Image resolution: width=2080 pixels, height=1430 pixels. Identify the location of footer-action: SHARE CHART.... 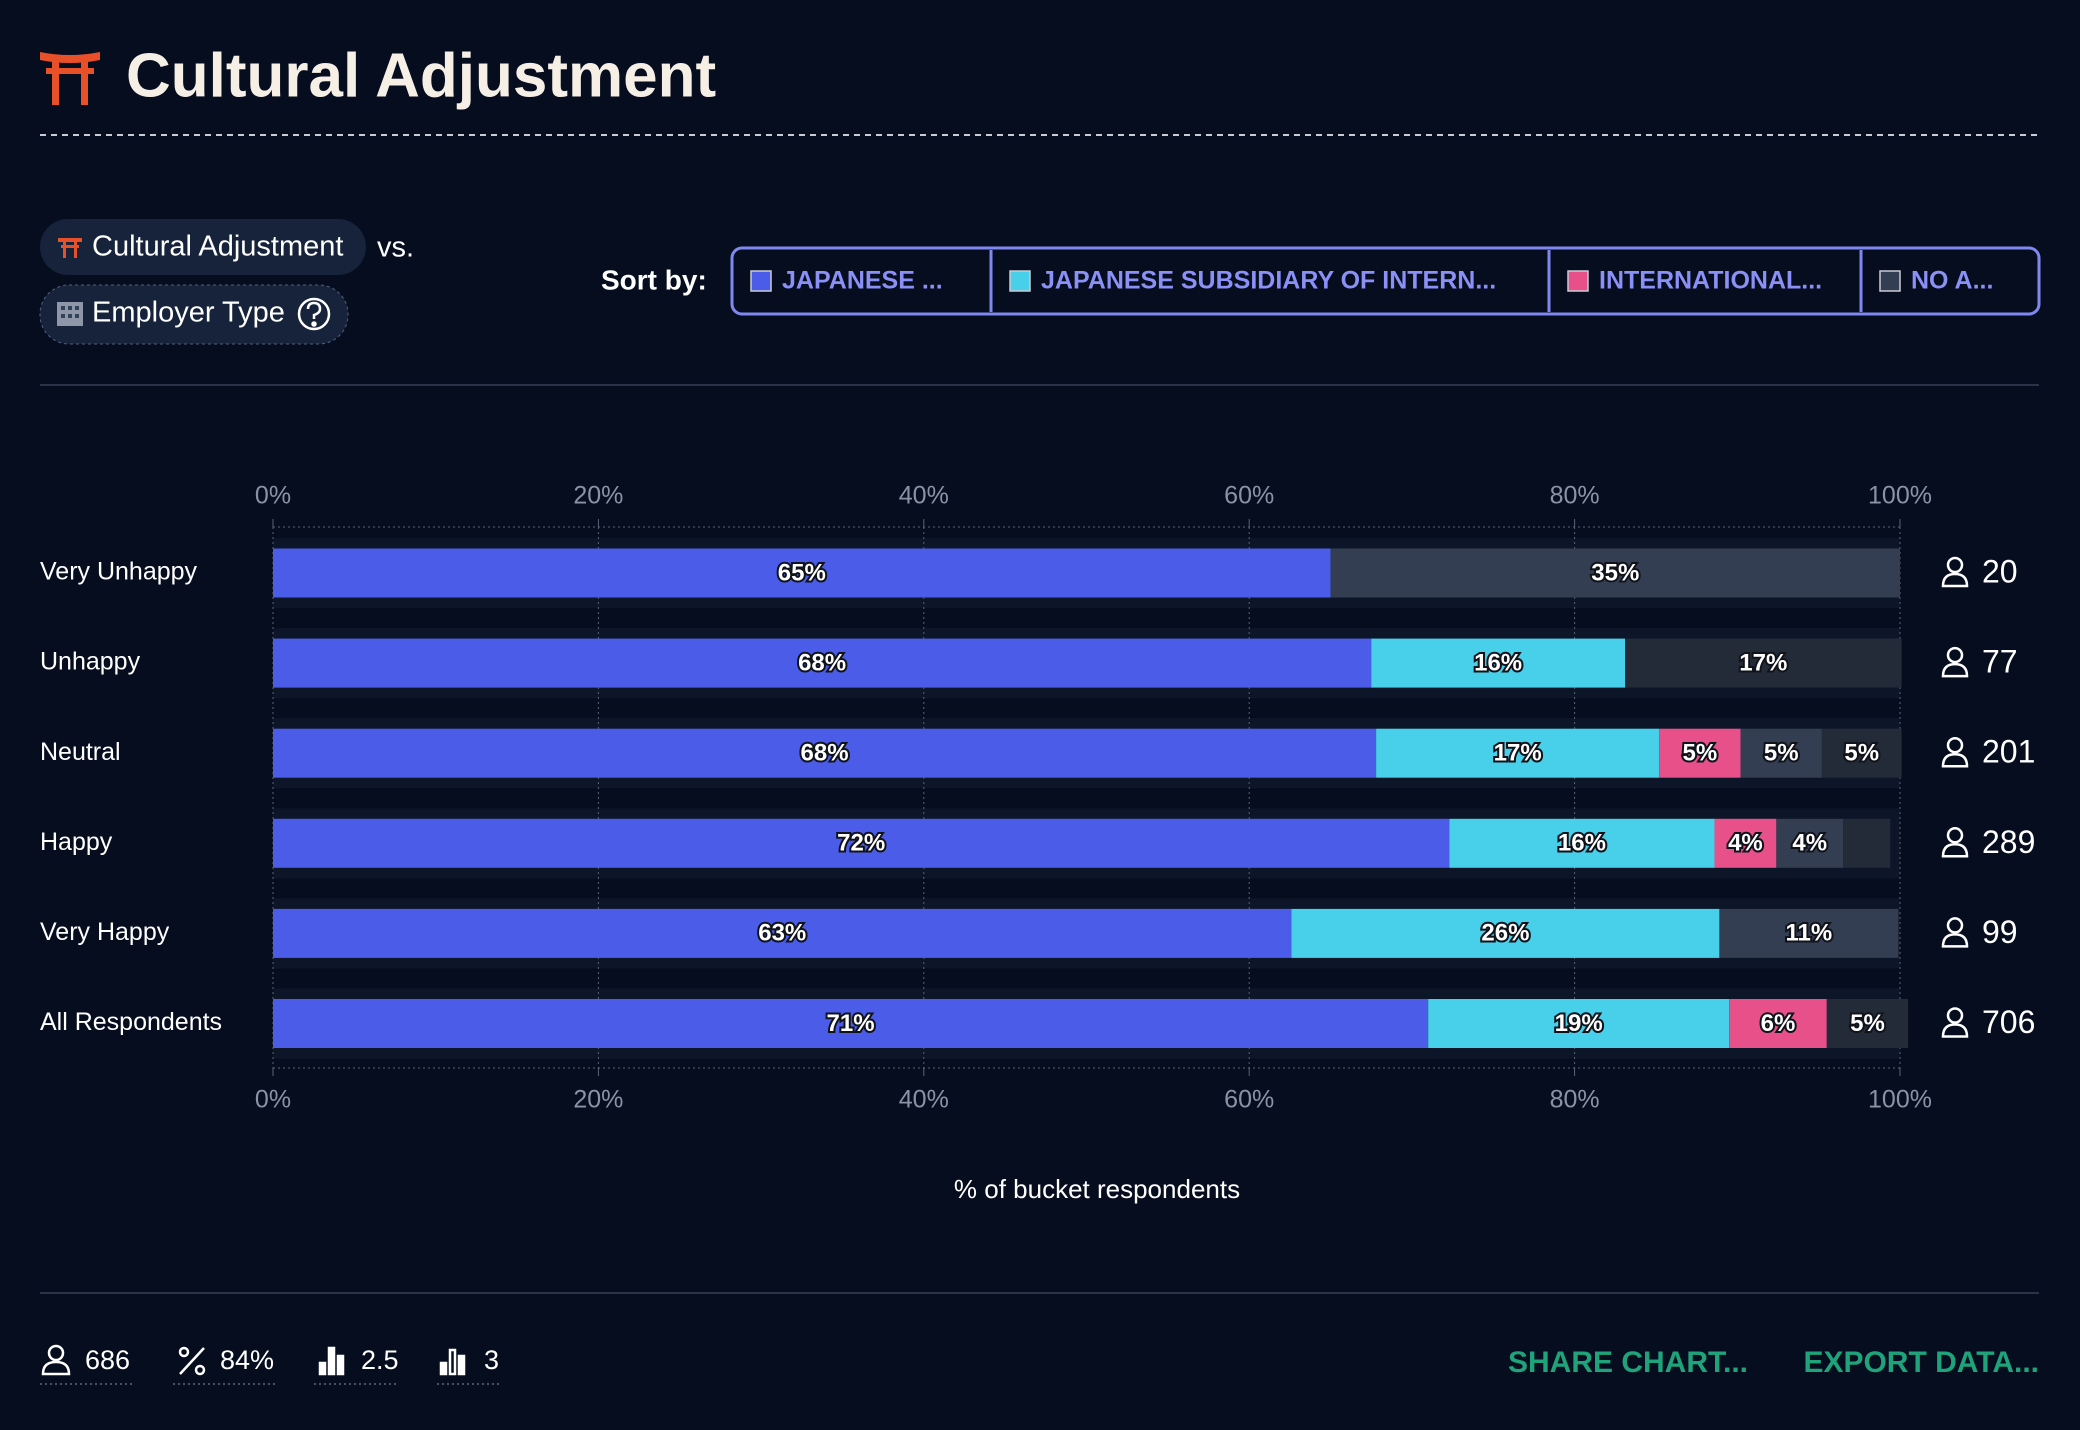
(1628, 1362).